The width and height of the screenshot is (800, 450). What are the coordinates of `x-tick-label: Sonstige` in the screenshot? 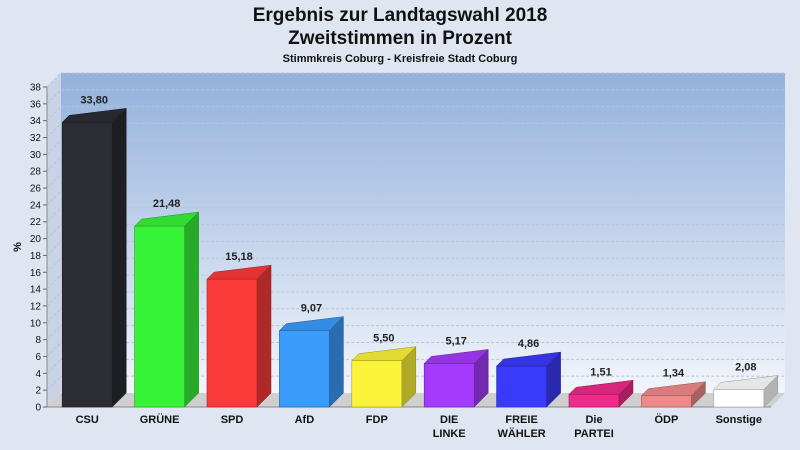 It's located at (739, 420).